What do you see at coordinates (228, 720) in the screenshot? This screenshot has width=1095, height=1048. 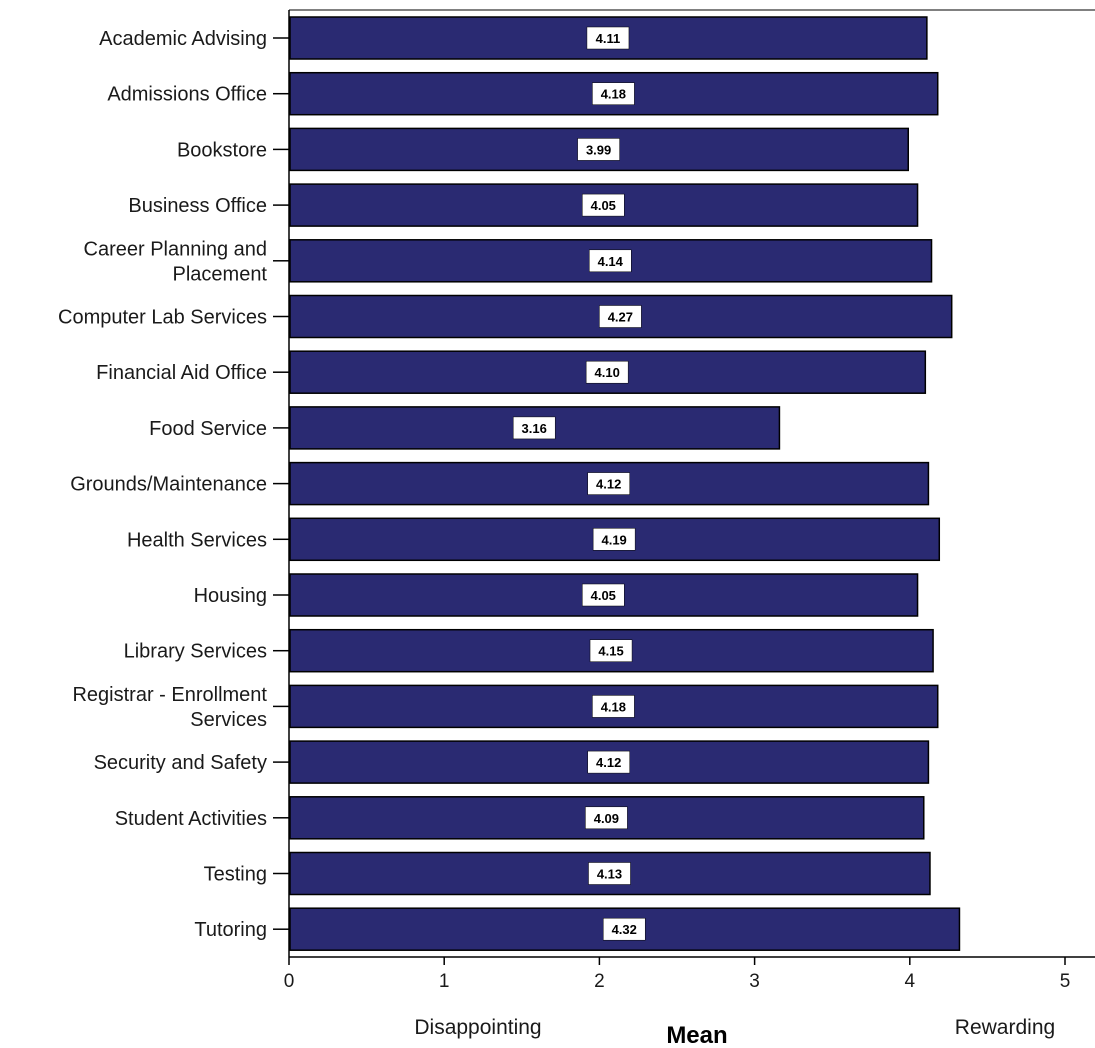 I see `category-label: Services` at bounding box center [228, 720].